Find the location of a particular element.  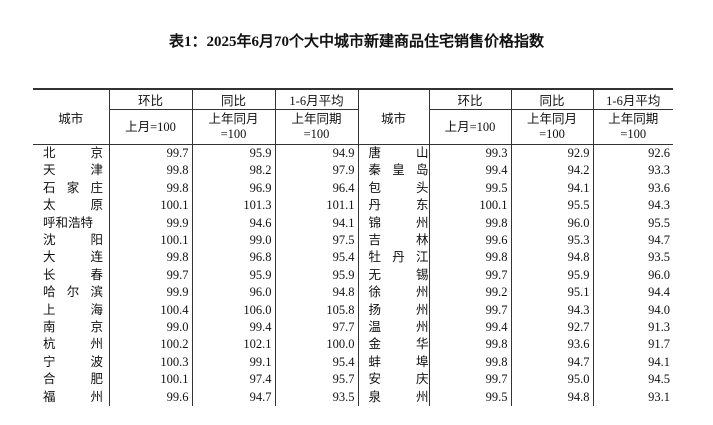

header-yoy-right: 同比 is located at coordinates (552, 99).